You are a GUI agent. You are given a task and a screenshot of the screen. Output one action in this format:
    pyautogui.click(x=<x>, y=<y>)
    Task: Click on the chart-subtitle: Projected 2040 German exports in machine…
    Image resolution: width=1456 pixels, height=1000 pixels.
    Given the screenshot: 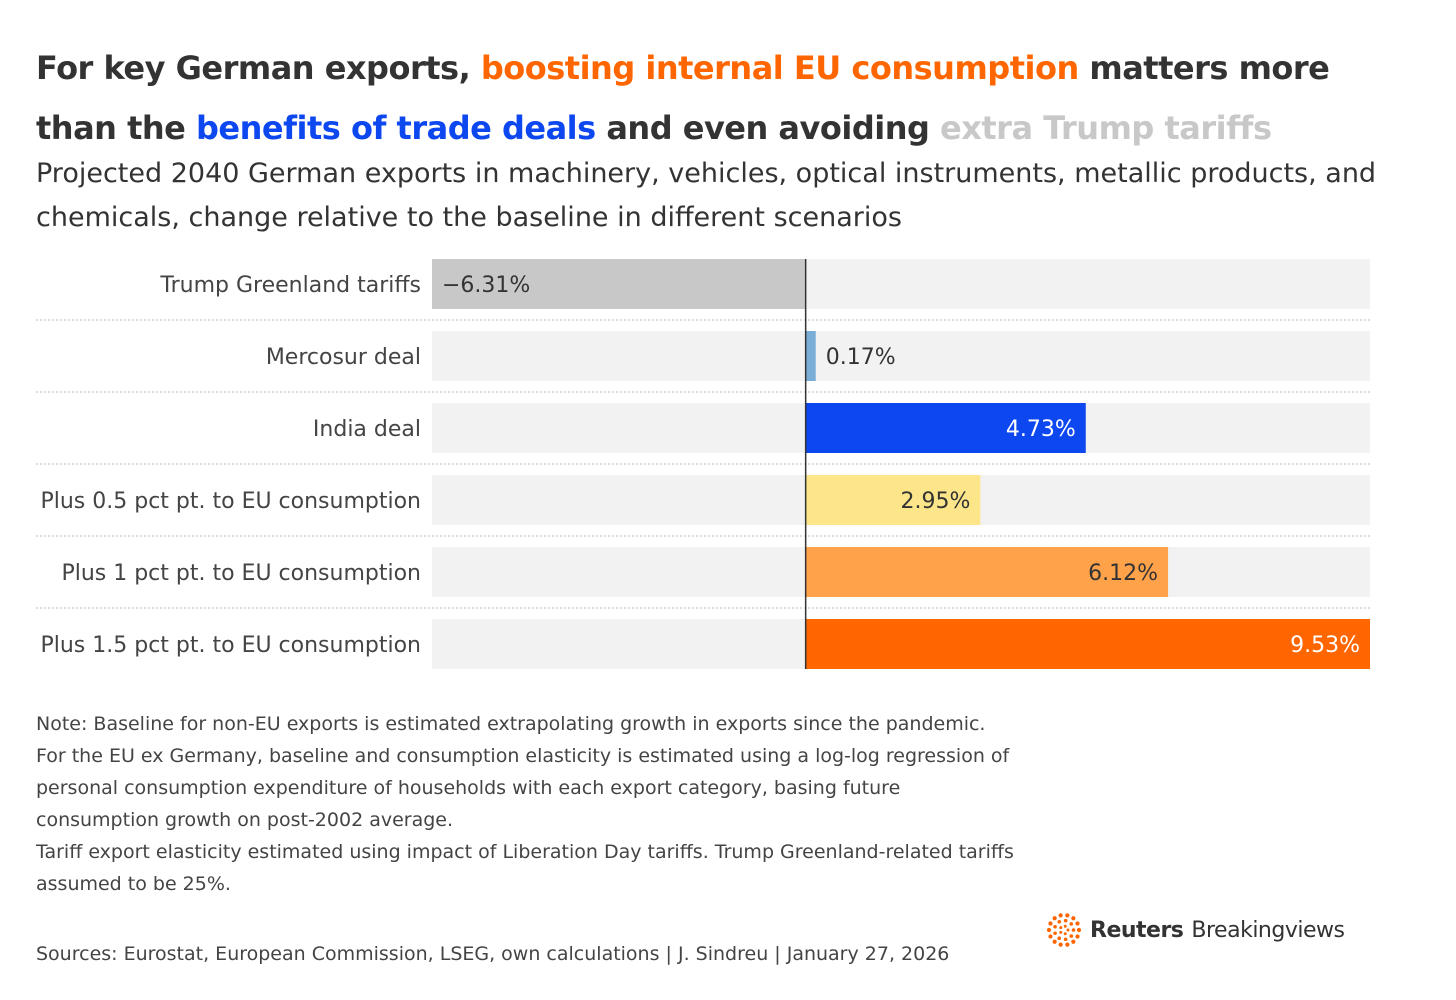 What is the action you would take?
    pyautogui.click(x=706, y=195)
    